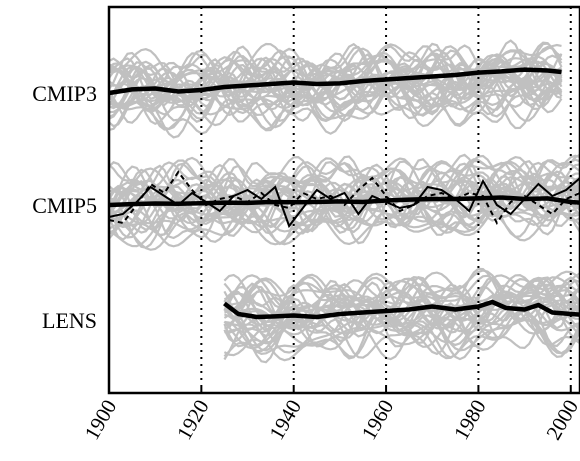 This screenshot has width=580, height=461. Describe the element at coordinates (101, 420) in the screenshot. I see `x-tick-label: 1900` at that location.